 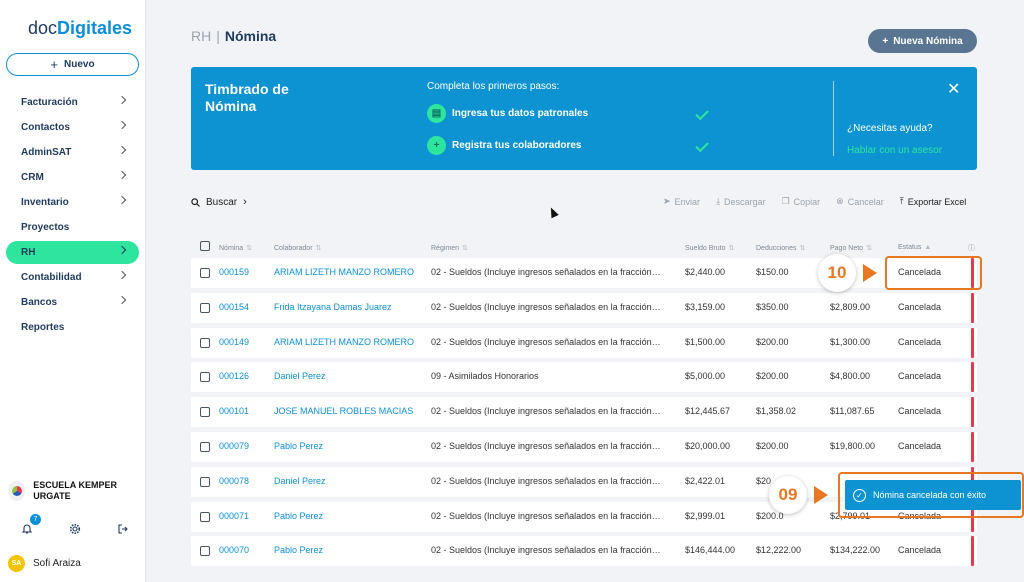 What do you see at coordinates (72, 252) in the screenshot?
I see `sidebar-item-rh: RH` at bounding box center [72, 252].